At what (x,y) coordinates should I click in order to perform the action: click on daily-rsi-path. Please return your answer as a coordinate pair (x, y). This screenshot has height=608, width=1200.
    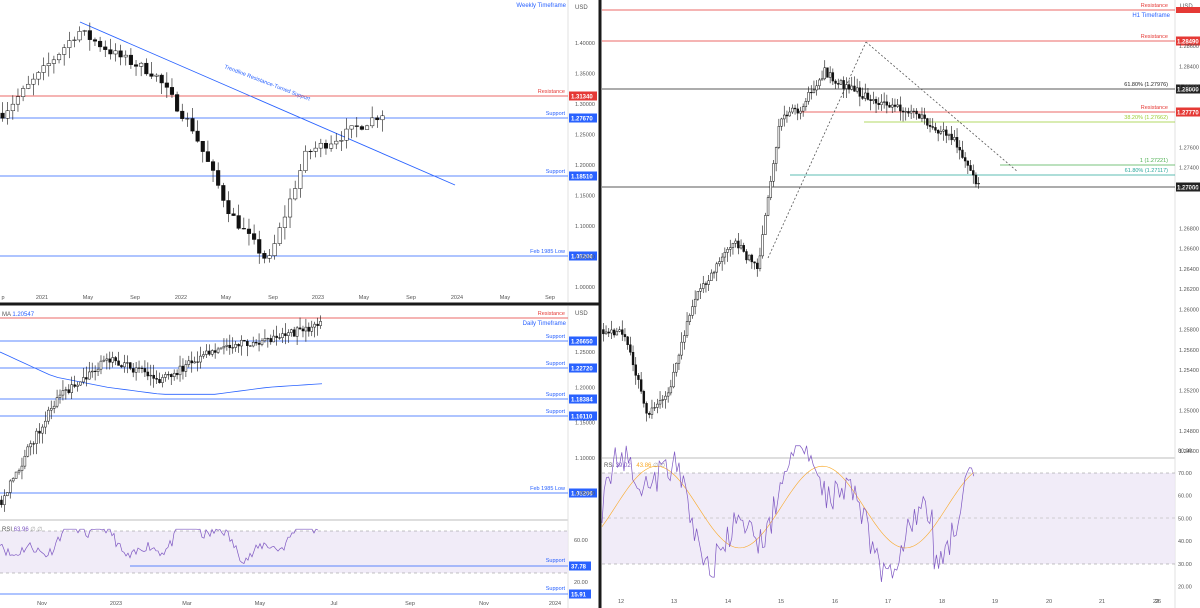
    Looking at the image, I should click on (159, 546).